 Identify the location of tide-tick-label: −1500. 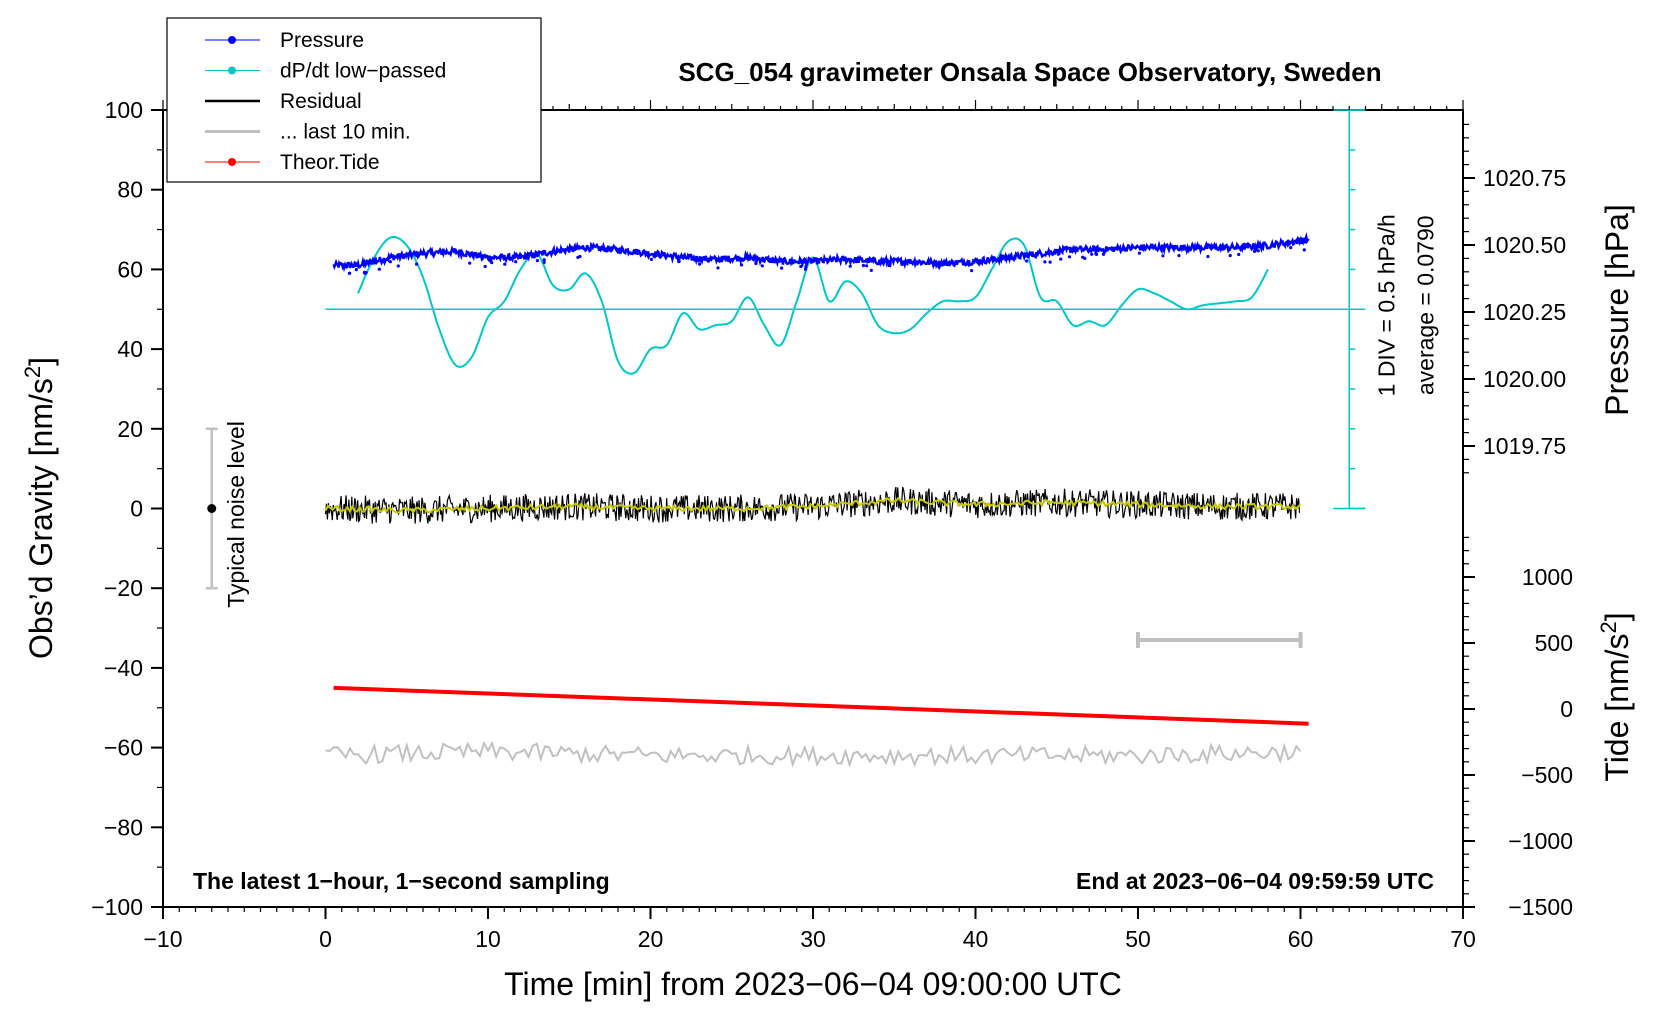
(1540, 907).